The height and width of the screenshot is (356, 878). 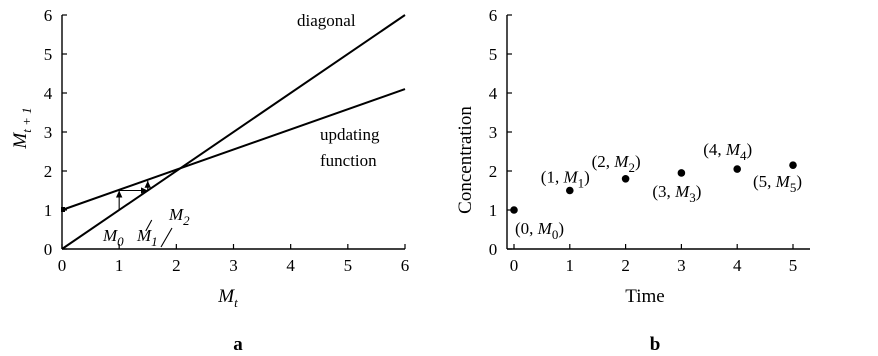 I want to click on panel-a-y-tick-label: 4, so click(x=48, y=93).